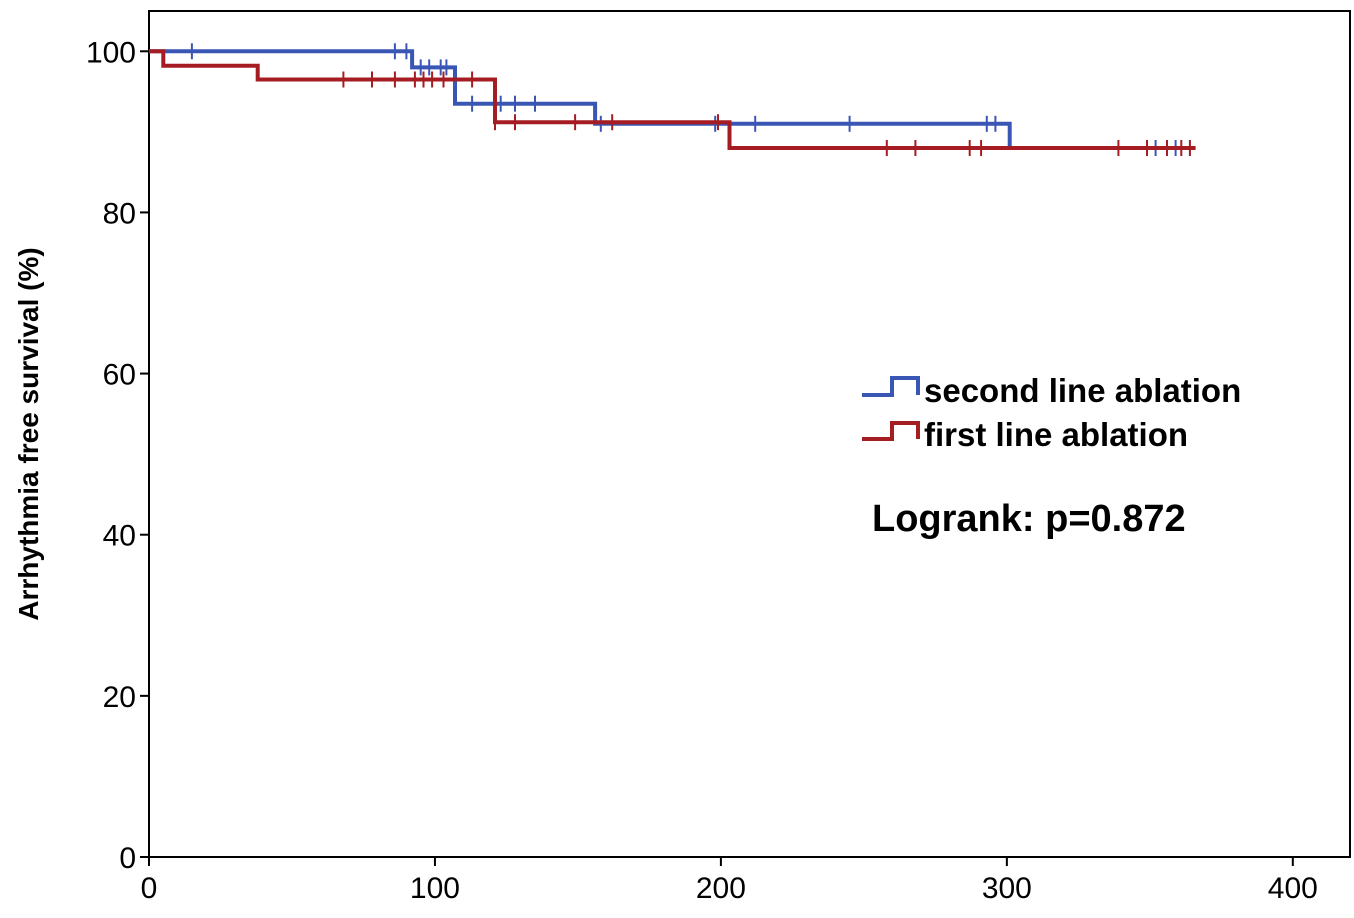 The height and width of the screenshot is (918, 1354). I want to click on y-tick-label: 100, so click(111, 52).